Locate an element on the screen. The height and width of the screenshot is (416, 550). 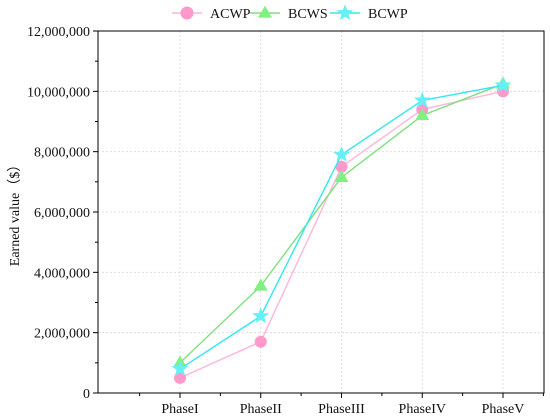
y-tick-label: 4,000,000 is located at coordinates (62, 273).